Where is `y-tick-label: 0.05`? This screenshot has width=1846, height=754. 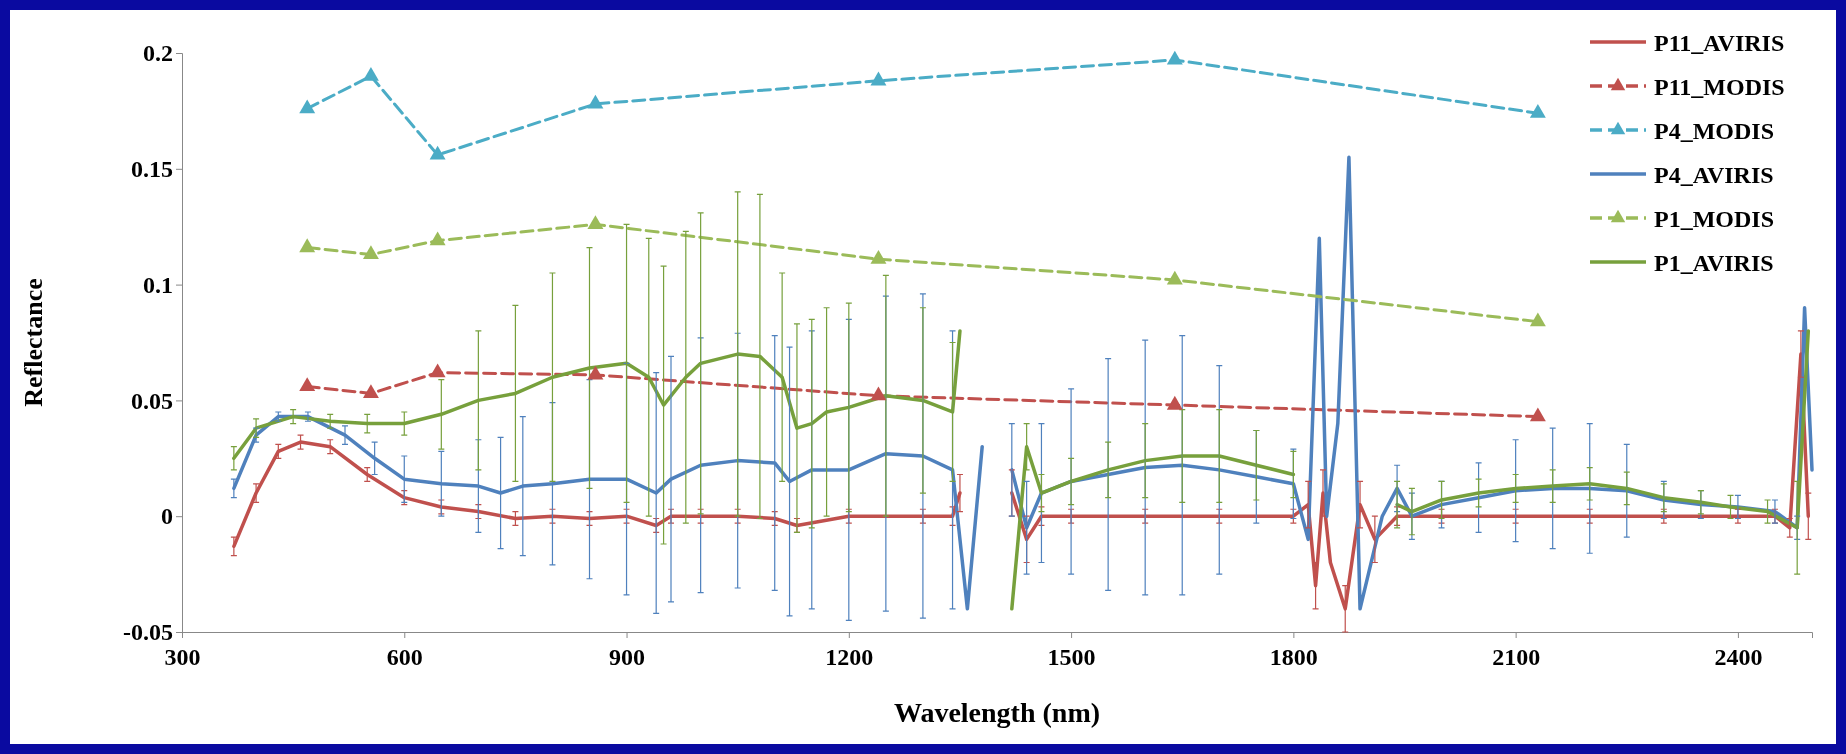
y-tick-label: 0.05 is located at coordinates (152, 400).